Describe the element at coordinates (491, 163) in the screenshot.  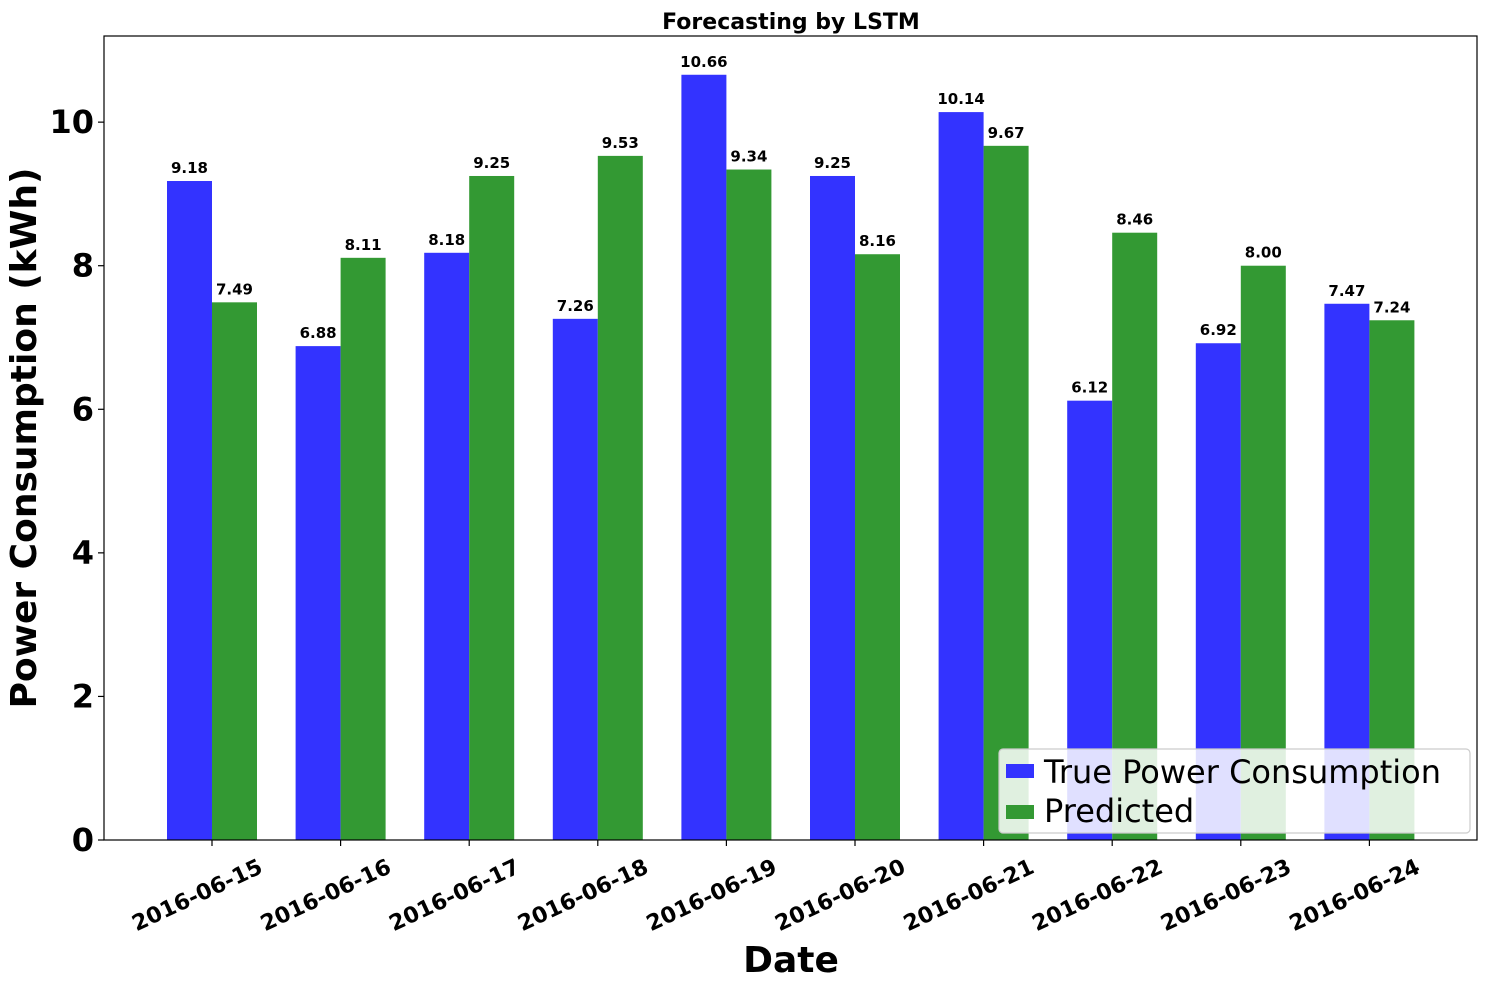
I see `data-label-predicted-2016-06-17: 9.25` at that location.